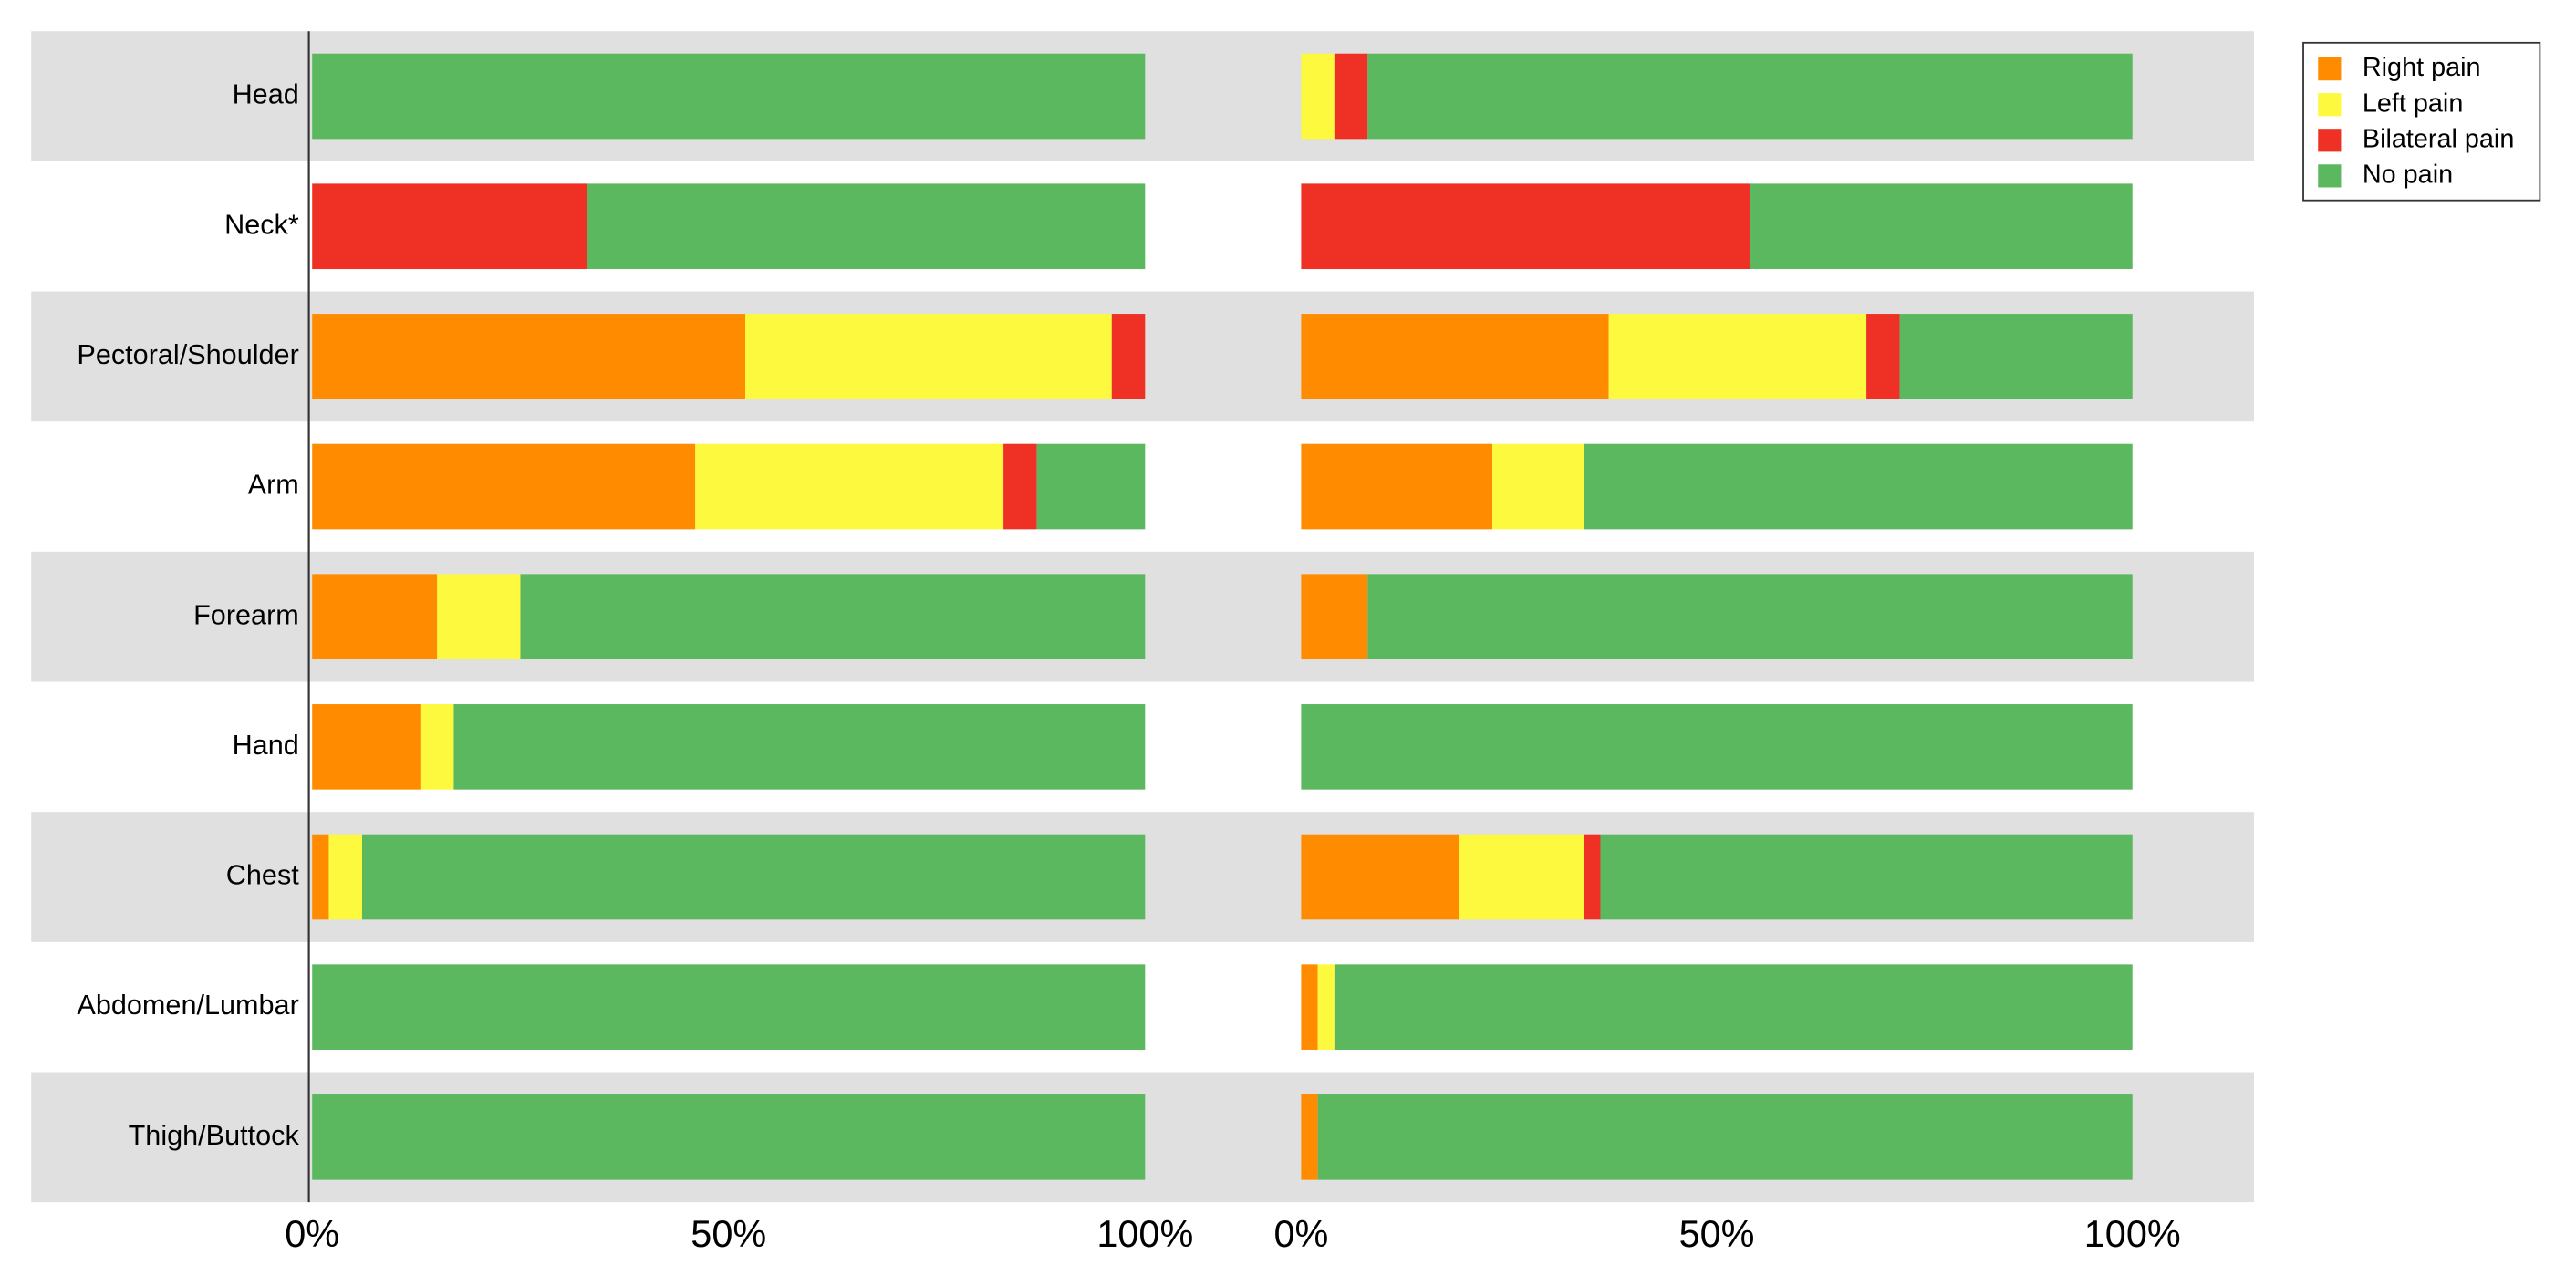 The height and width of the screenshot is (1286, 2576). Describe the element at coordinates (273, 485) in the screenshot. I see `category-label: Arm` at that location.